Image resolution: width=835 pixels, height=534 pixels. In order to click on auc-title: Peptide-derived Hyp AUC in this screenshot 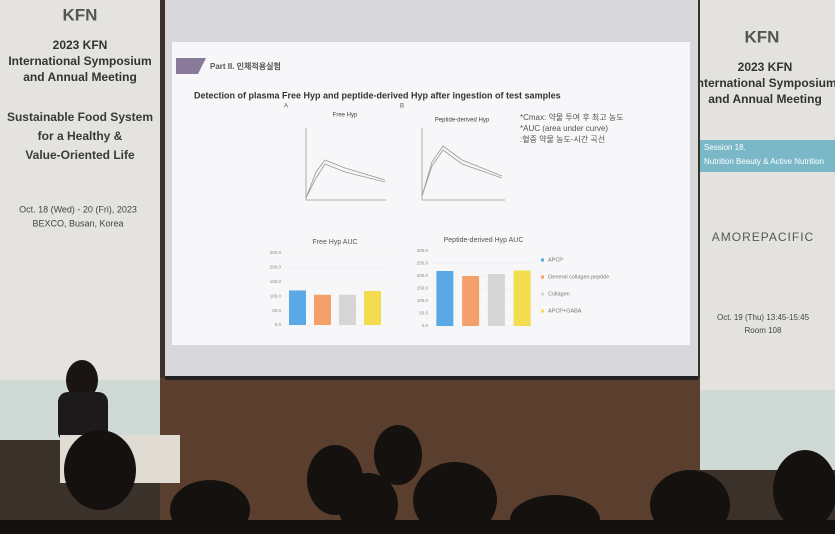, I will do `click(484, 240)`.